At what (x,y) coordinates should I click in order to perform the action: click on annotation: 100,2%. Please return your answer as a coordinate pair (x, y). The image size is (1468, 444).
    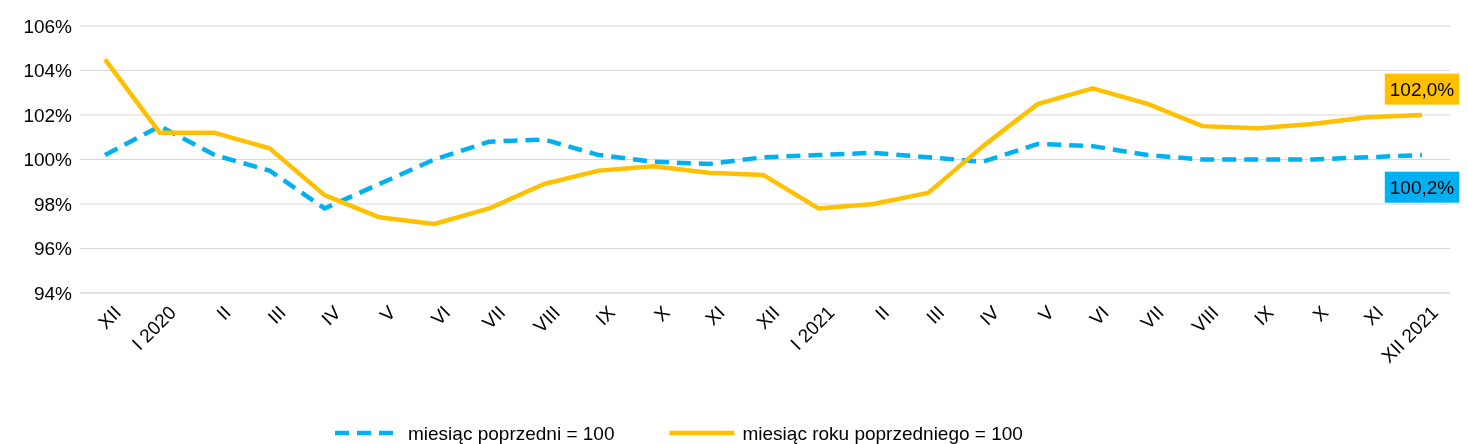
    Looking at the image, I should click on (1422, 187).